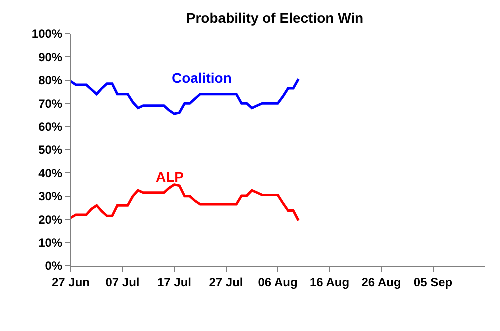 The height and width of the screenshot is (331, 500). Describe the element at coordinates (50, 81) in the screenshot. I see `y-tick-label: 80%` at that location.